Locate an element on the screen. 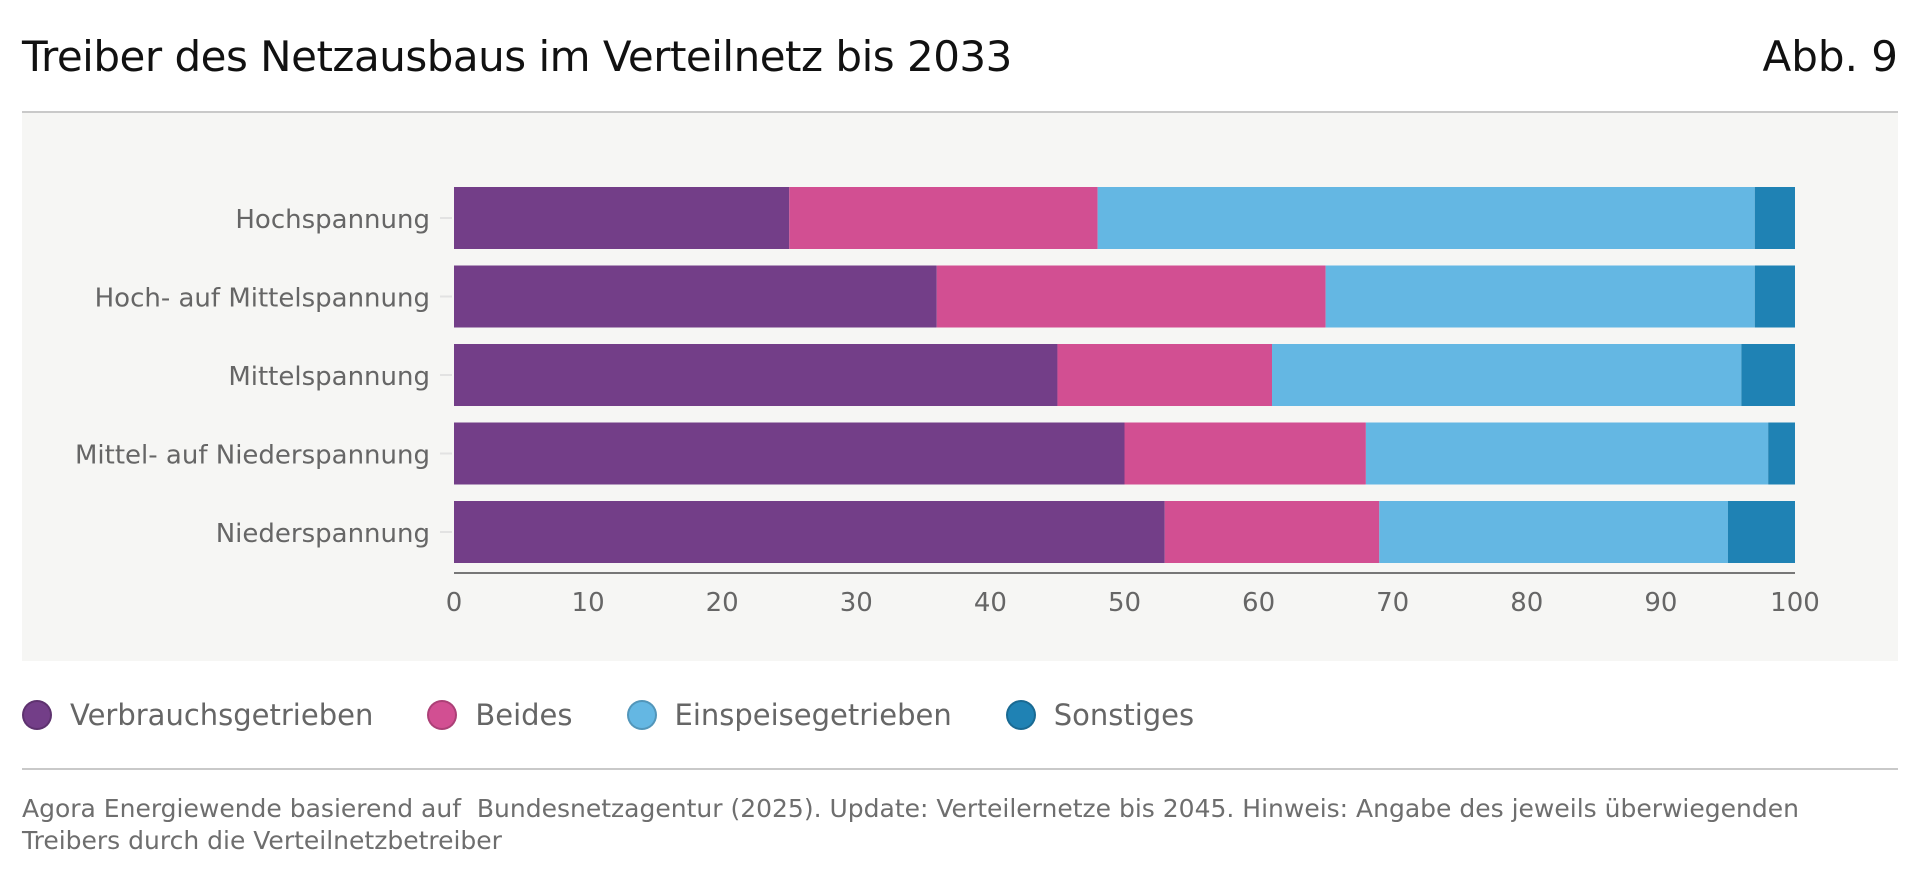 The height and width of the screenshot is (880, 1920). x-tick-label-100: 100 is located at coordinates (1795, 603).